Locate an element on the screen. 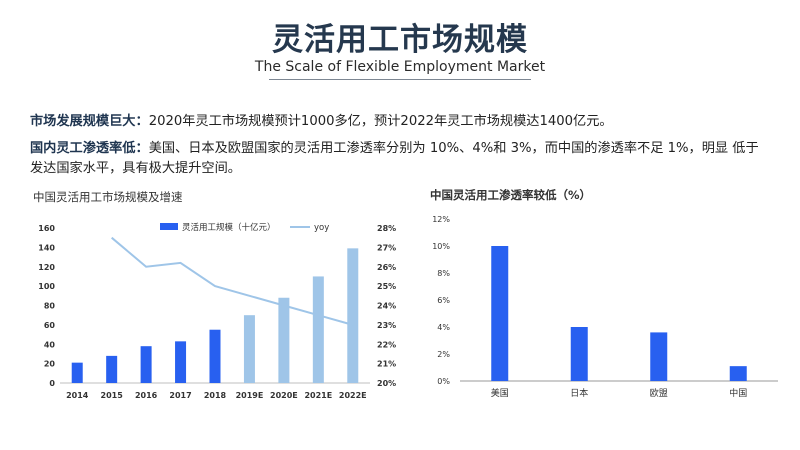  legend-swatch-scale is located at coordinates (169, 226).